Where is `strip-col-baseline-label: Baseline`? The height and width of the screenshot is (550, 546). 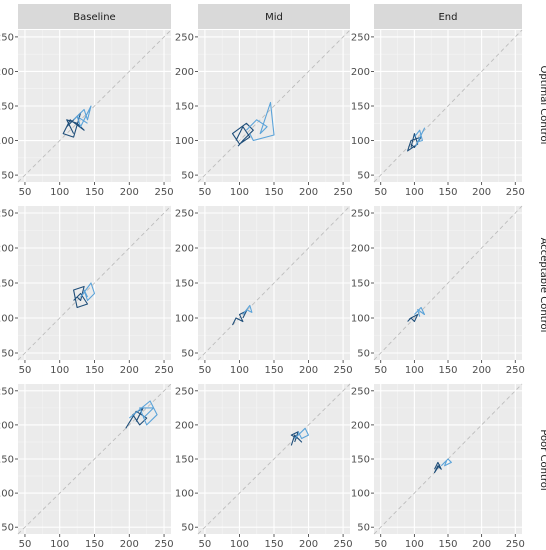 strip-col-baseline-label: Baseline is located at coordinates (94, 17).